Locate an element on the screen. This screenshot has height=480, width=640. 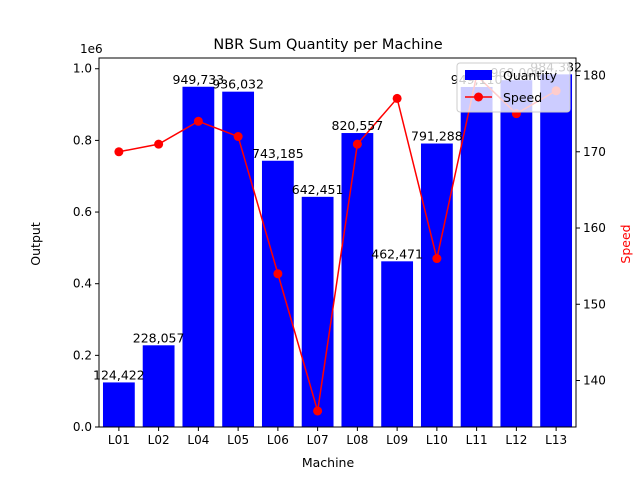
y-ticks-group: 0.0 0.2 0.4 0.6 0.8 1.0 is located at coordinates (86, 248).